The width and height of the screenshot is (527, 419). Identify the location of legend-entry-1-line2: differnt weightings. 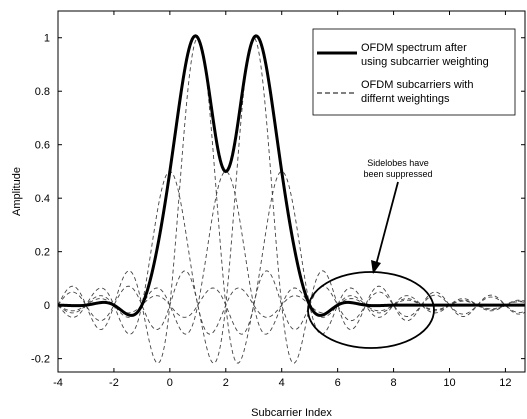
(405, 99).